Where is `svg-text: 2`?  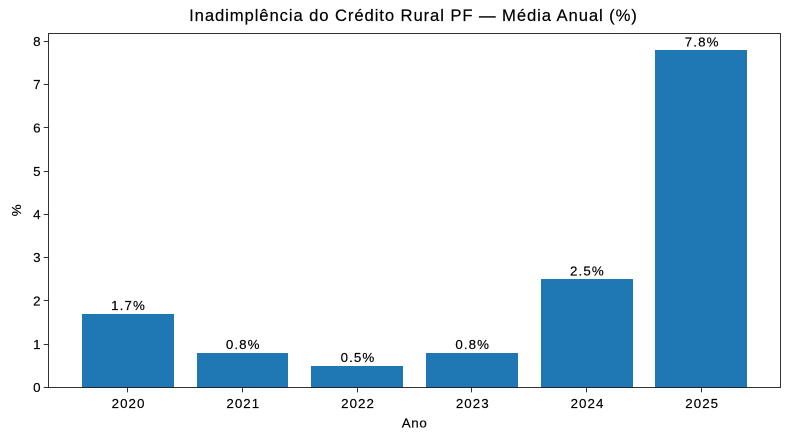
svg-text: 2 is located at coordinates (36, 300).